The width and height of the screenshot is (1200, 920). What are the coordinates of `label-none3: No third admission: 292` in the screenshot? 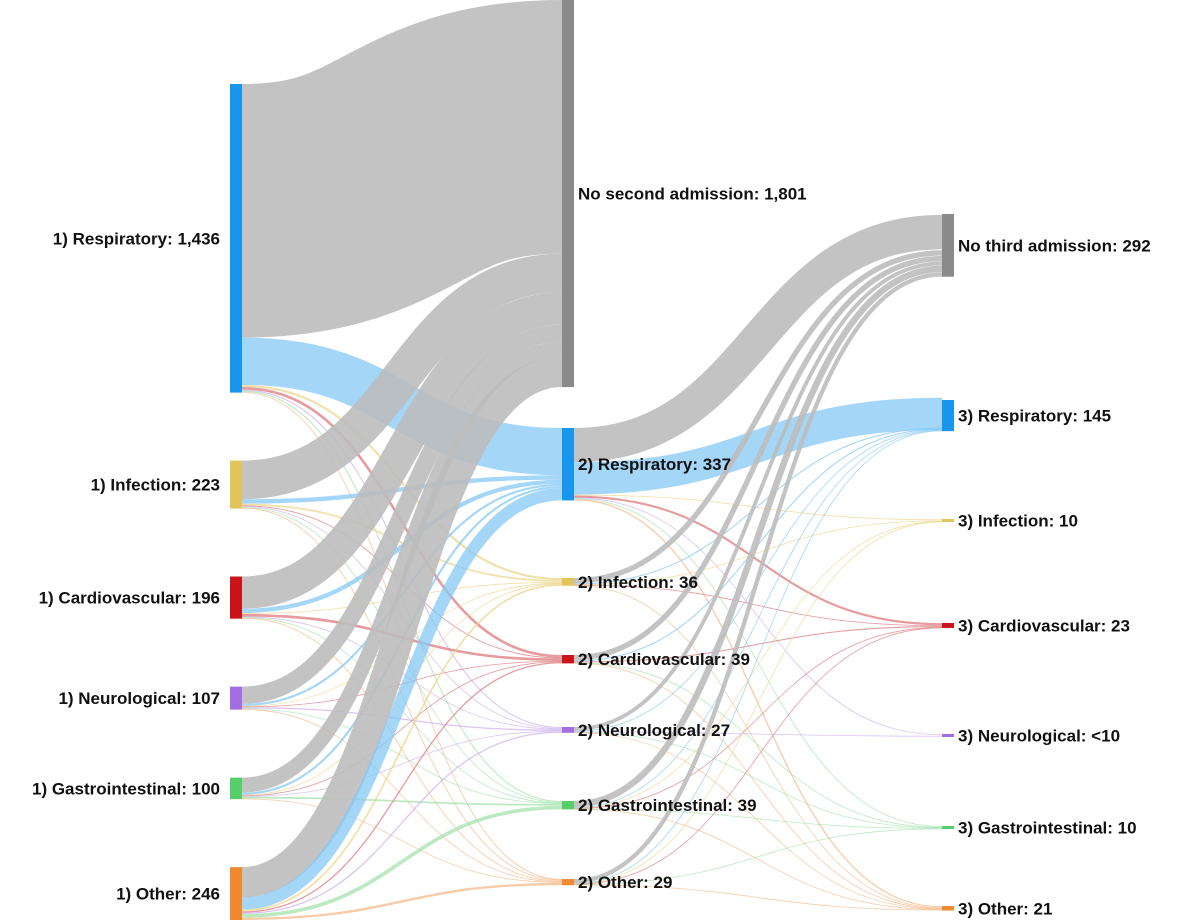 It's located at (1054, 245).